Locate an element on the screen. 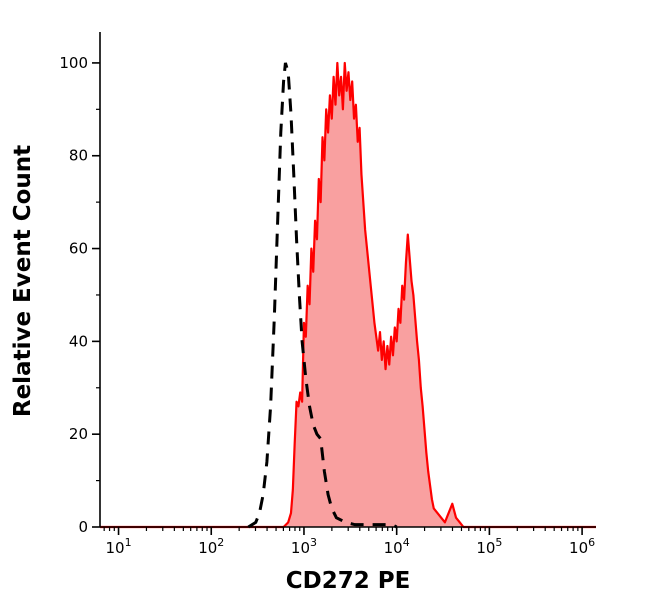  x-tick-label: 10³ is located at coordinates (304, 546).